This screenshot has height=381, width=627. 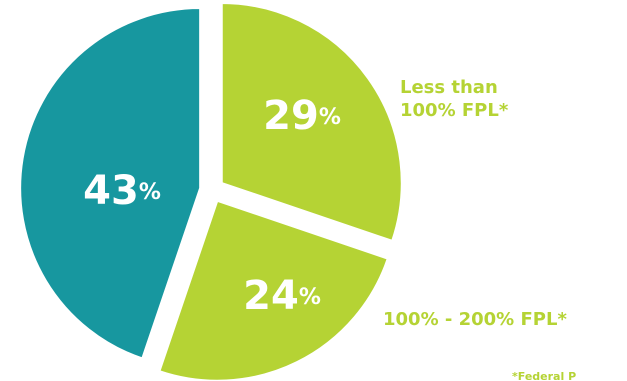 What do you see at coordinates (475, 319) in the screenshot?
I see `category-label: 100% - 200% FPL*` at bounding box center [475, 319].